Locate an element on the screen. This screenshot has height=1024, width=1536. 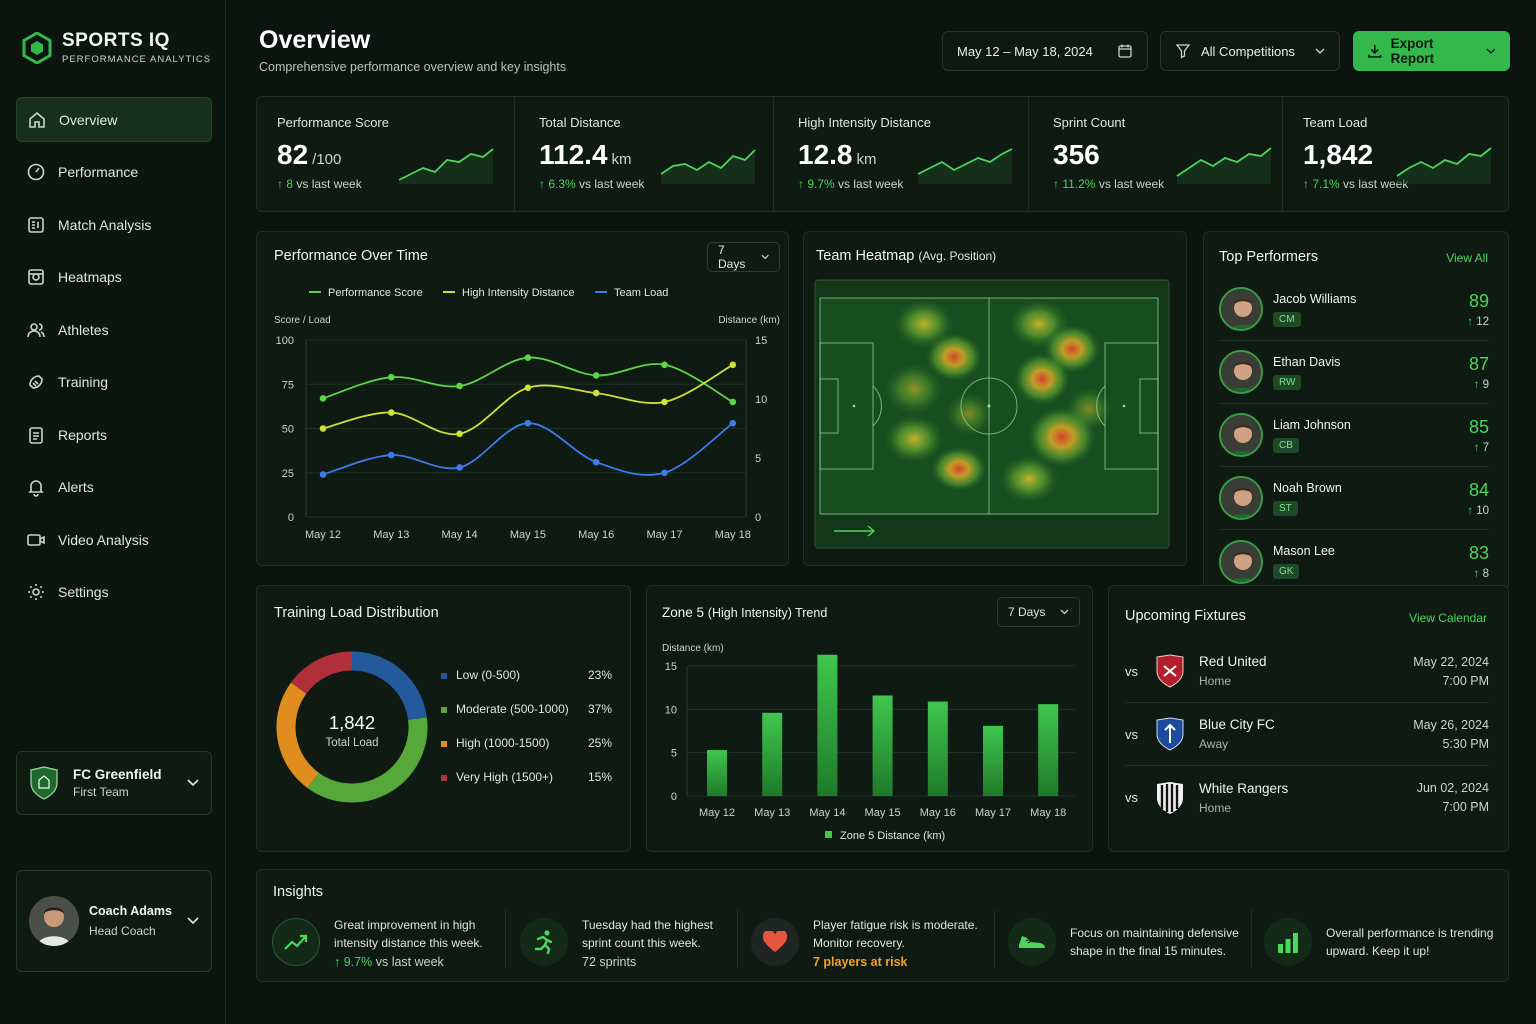
shoe-icon is located at coordinates (1032, 942).